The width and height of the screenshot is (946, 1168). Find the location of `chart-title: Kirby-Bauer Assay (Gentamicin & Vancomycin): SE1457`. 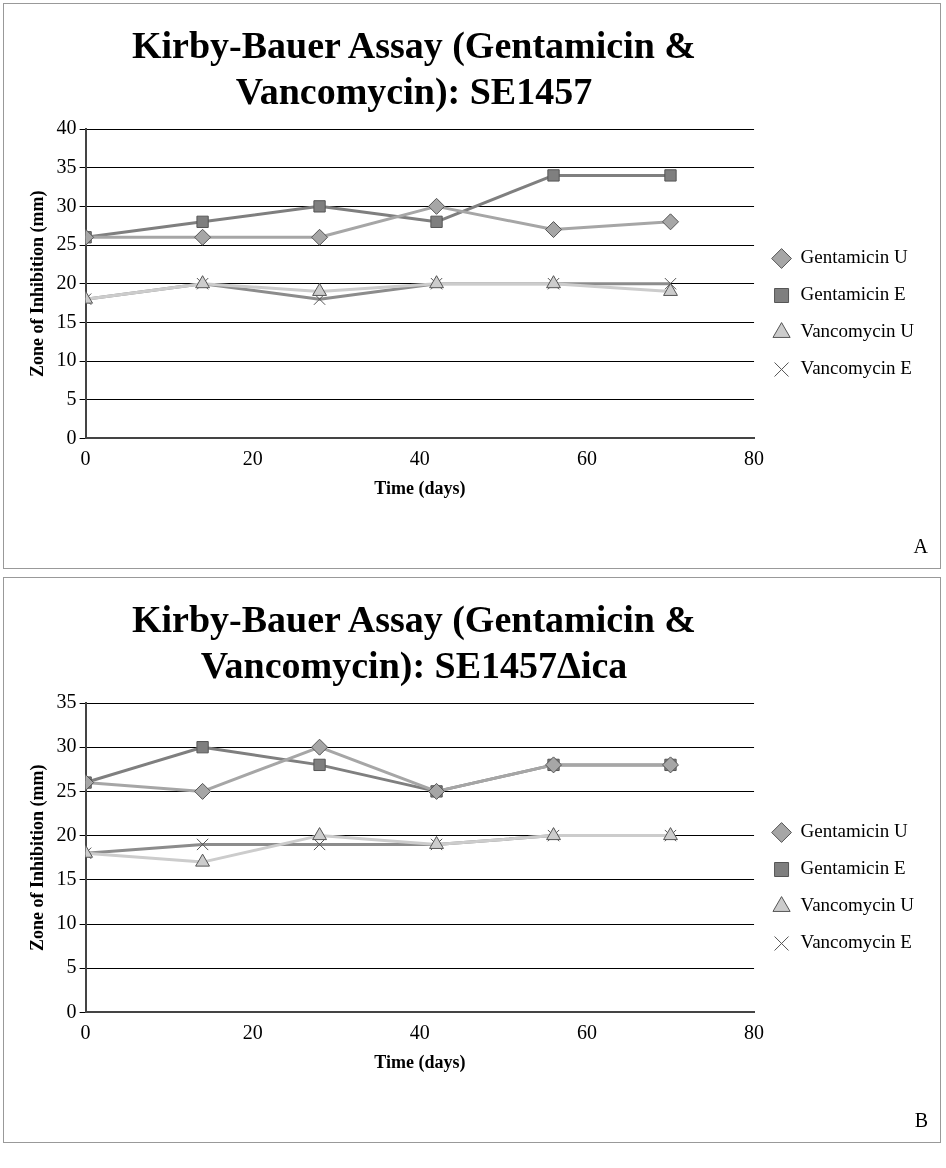

chart-title: Kirby-Bauer Assay (Gentamicin & Vancomycin): SE1457 is located at coordinates (414, 68).